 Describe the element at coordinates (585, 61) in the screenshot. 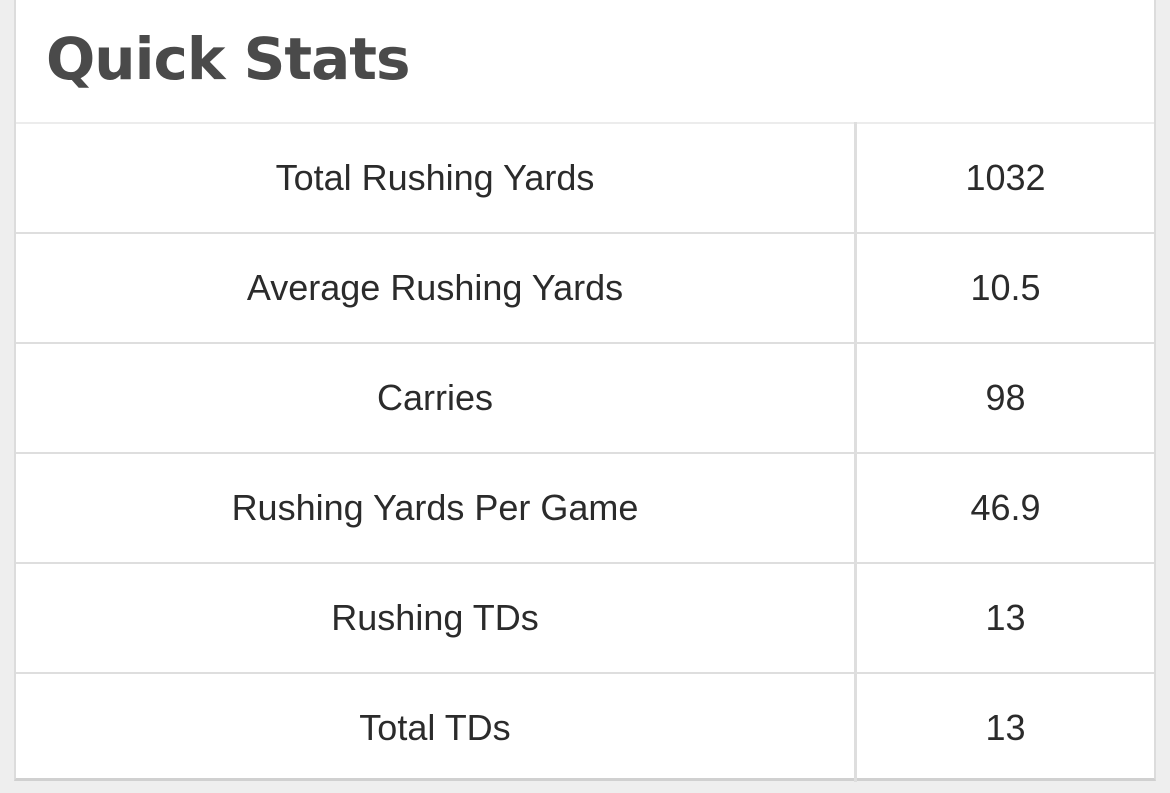

I see `card-header: Quick Stats` at that location.